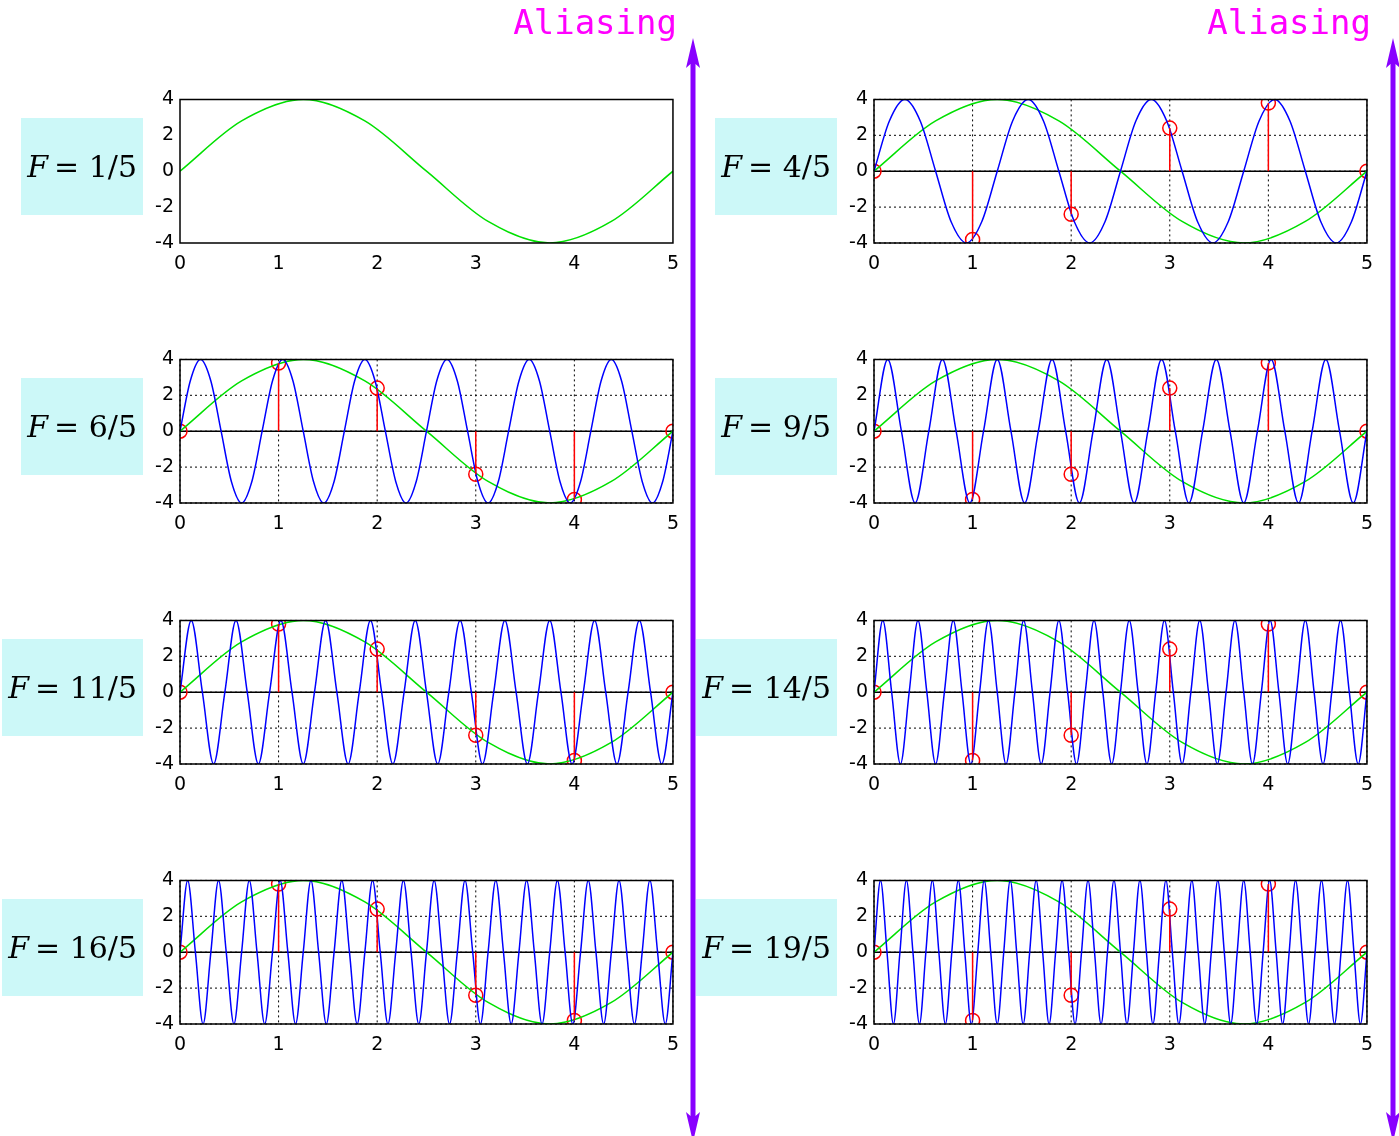 This screenshot has height=1136, width=1399. I want to click on y-axis-title: F = 16/5, so click(72, 947).